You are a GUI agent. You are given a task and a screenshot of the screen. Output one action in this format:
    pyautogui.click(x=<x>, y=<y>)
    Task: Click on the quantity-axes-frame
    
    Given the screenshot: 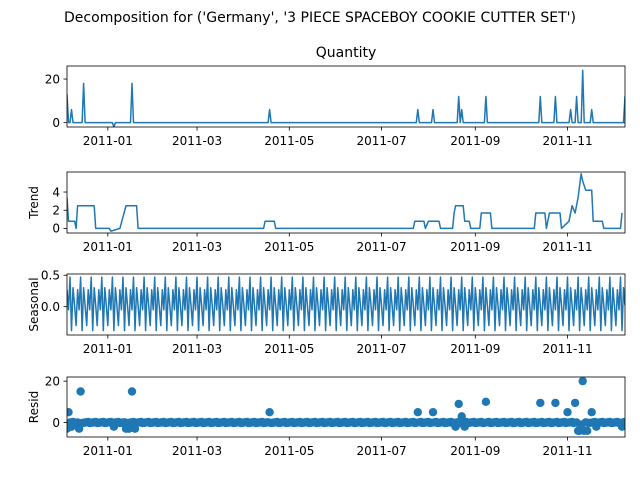 What is the action you would take?
    pyautogui.click(x=346, y=96)
    